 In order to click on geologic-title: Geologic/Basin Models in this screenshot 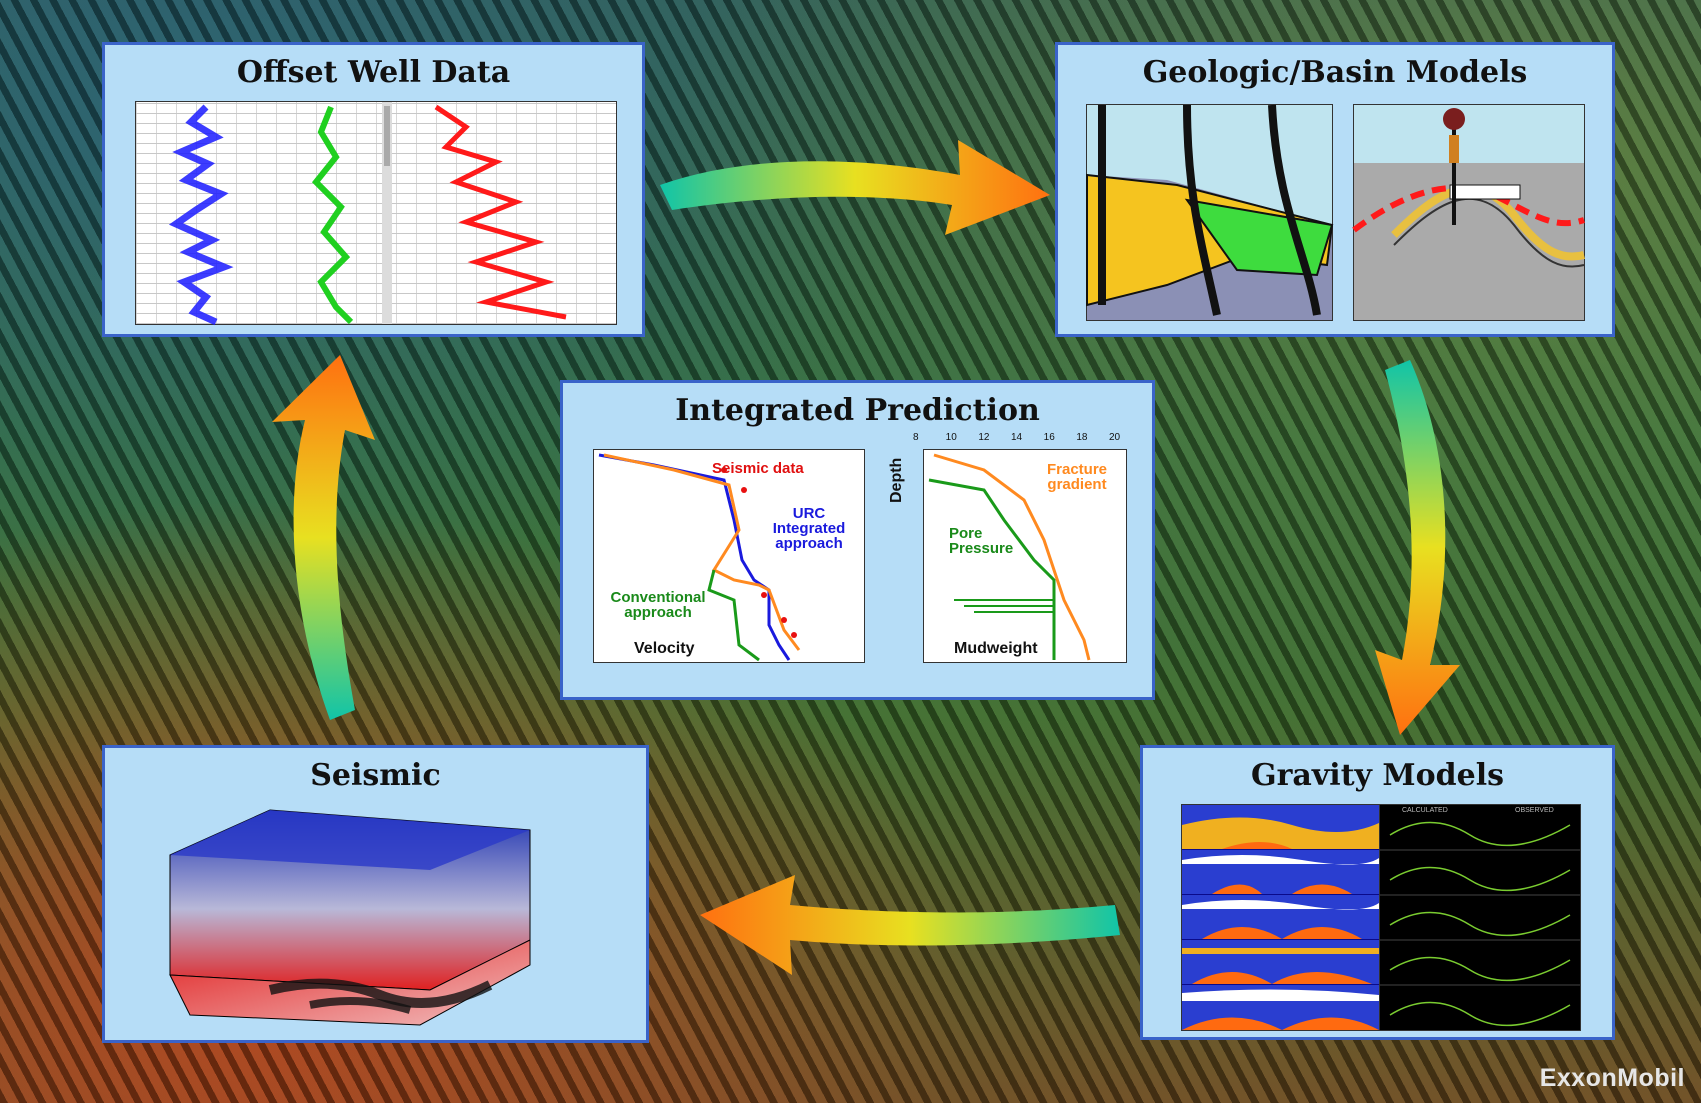, I will do `click(1335, 72)`.